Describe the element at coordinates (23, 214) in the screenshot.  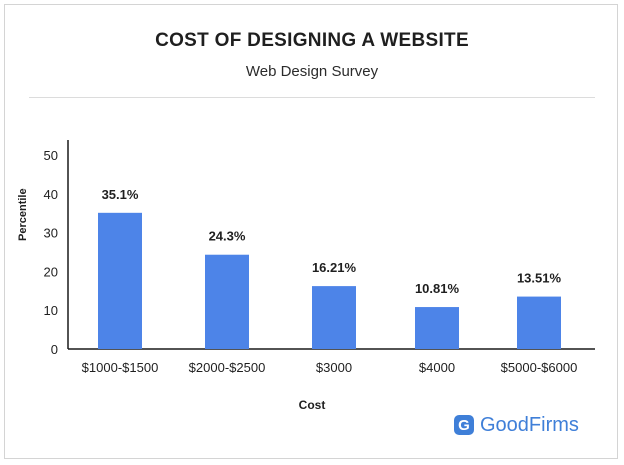
I see `y-axis-title: Percentile` at that location.